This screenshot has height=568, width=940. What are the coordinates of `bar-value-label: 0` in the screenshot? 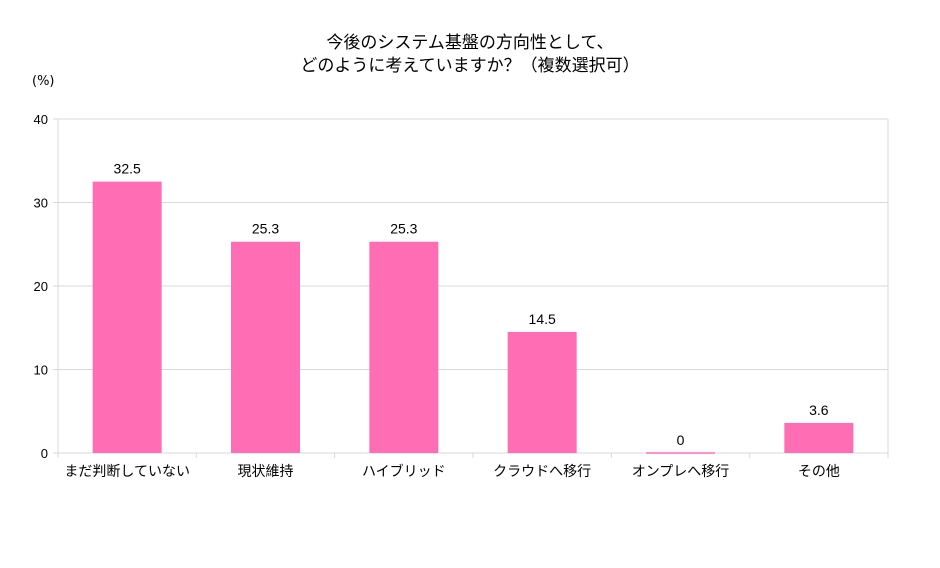 It's located at (681, 440).